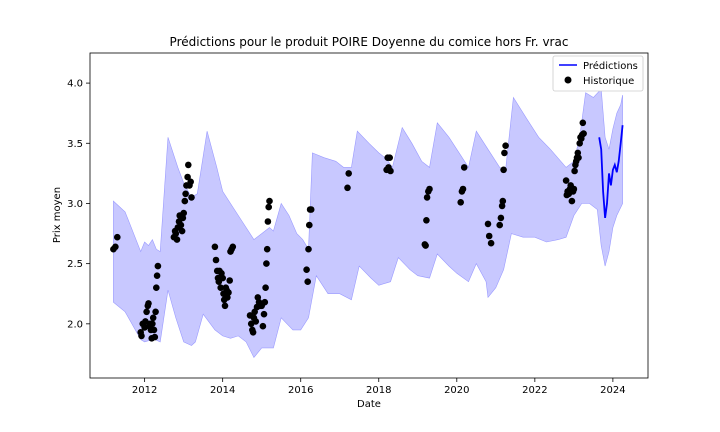 The width and height of the screenshot is (720, 432). What do you see at coordinates (534, 390) in the screenshot?
I see `x-tick-label: 2022` at bounding box center [534, 390].